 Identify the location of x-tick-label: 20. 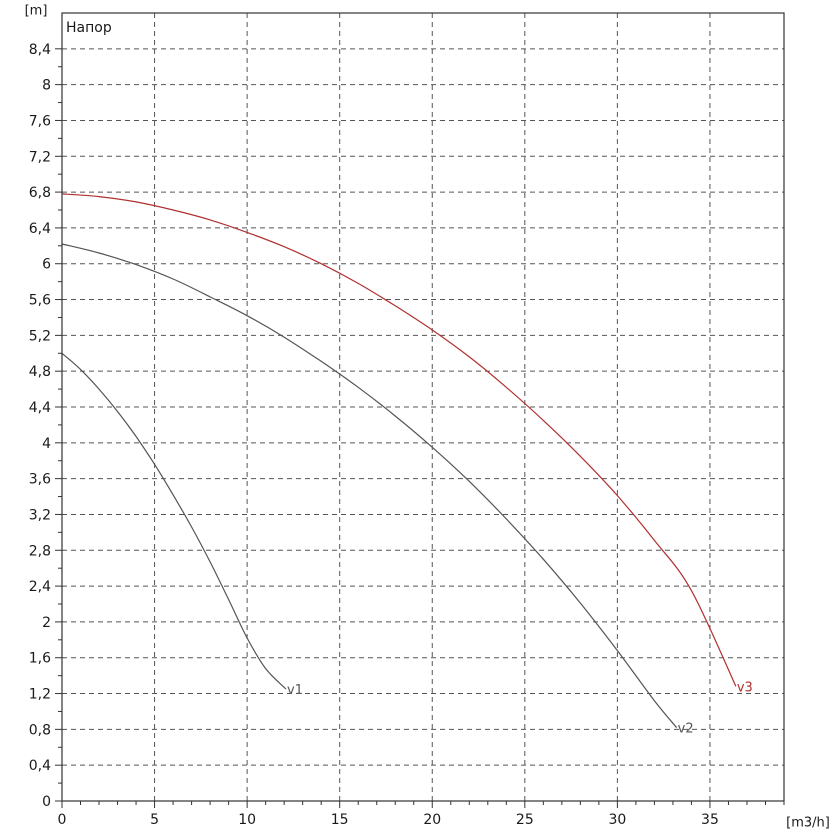
(432, 820).